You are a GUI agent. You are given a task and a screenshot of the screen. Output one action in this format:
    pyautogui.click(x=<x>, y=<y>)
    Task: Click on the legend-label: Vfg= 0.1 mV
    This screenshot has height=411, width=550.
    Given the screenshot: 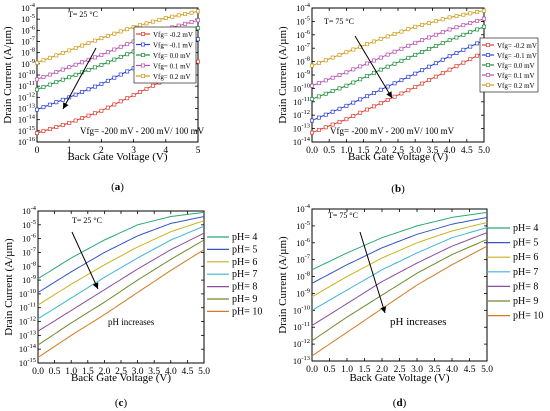 What is the action you would take?
    pyautogui.click(x=172, y=67)
    